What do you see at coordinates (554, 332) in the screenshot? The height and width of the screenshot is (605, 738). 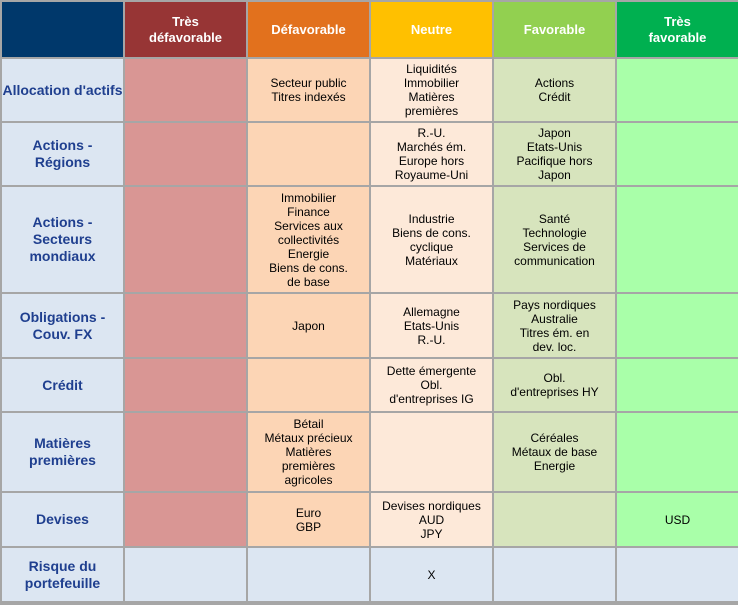 I see `cell-text-line: Titres ém. en` at bounding box center [554, 332].